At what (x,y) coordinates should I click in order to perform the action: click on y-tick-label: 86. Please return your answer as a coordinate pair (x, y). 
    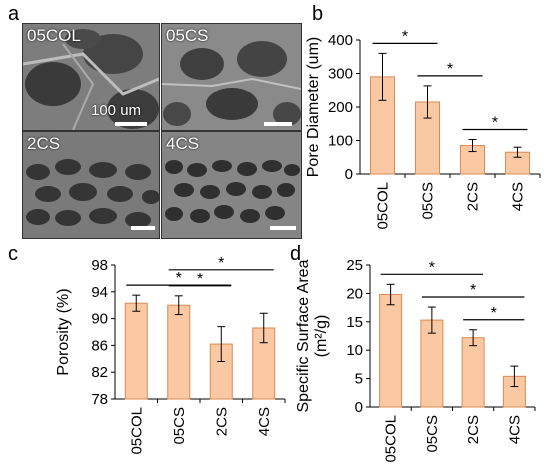
    Looking at the image, I should click on (99, 345).